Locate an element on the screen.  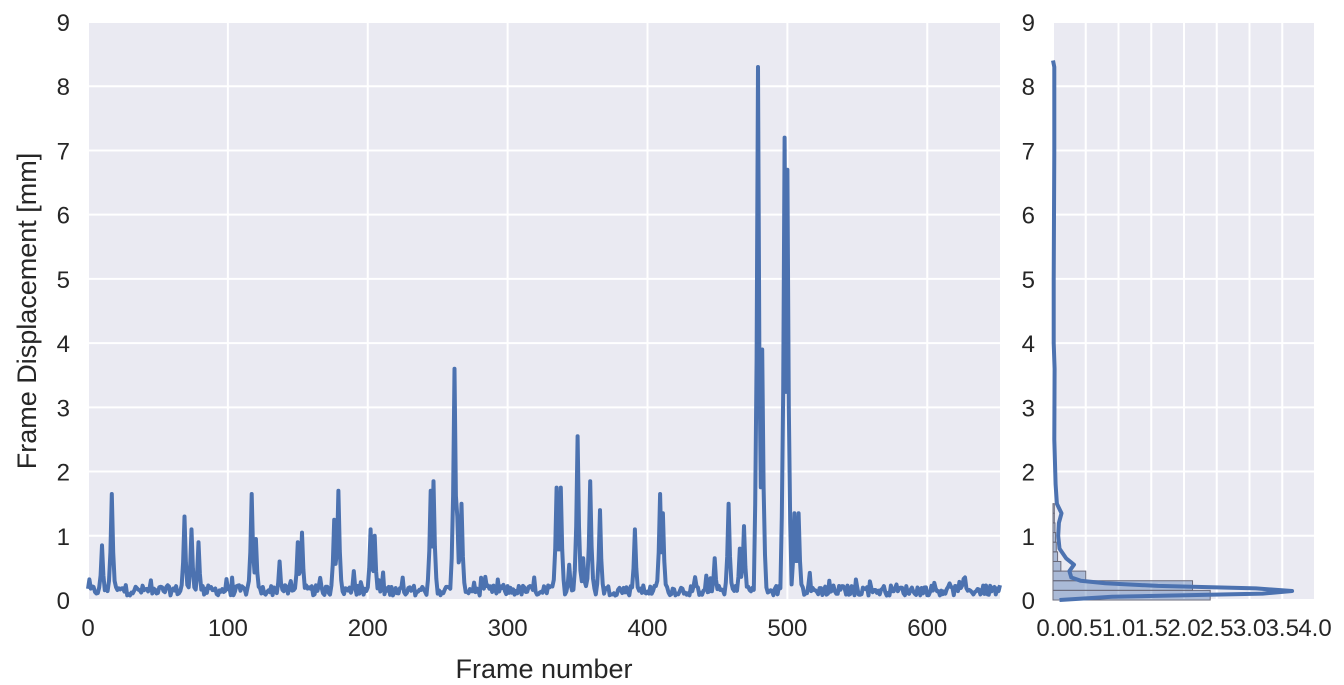
main-y-tick-label: 8 is located at coordinates (63, 87).